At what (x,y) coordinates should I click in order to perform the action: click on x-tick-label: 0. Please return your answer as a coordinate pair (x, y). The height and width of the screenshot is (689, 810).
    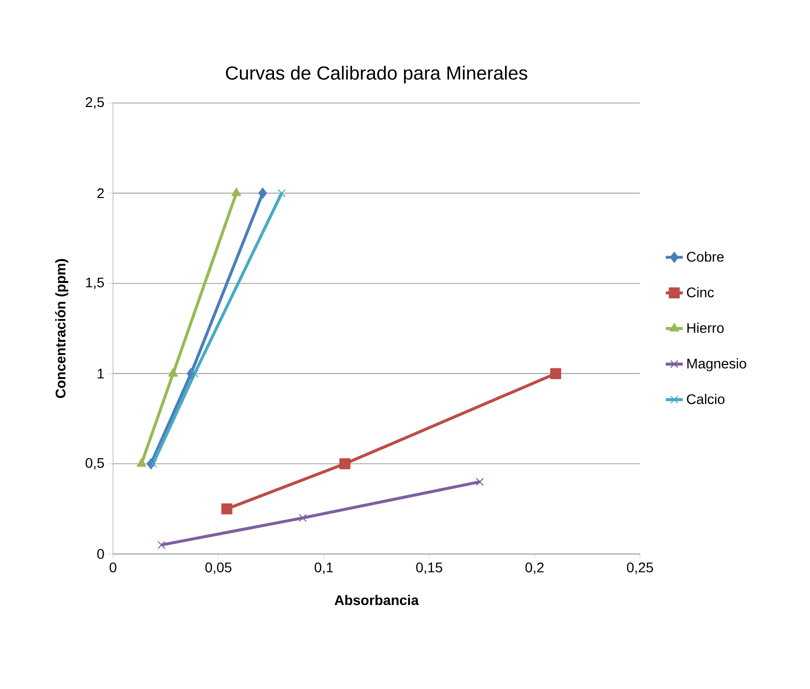
    Looking at the image, I should click on (113, 567).